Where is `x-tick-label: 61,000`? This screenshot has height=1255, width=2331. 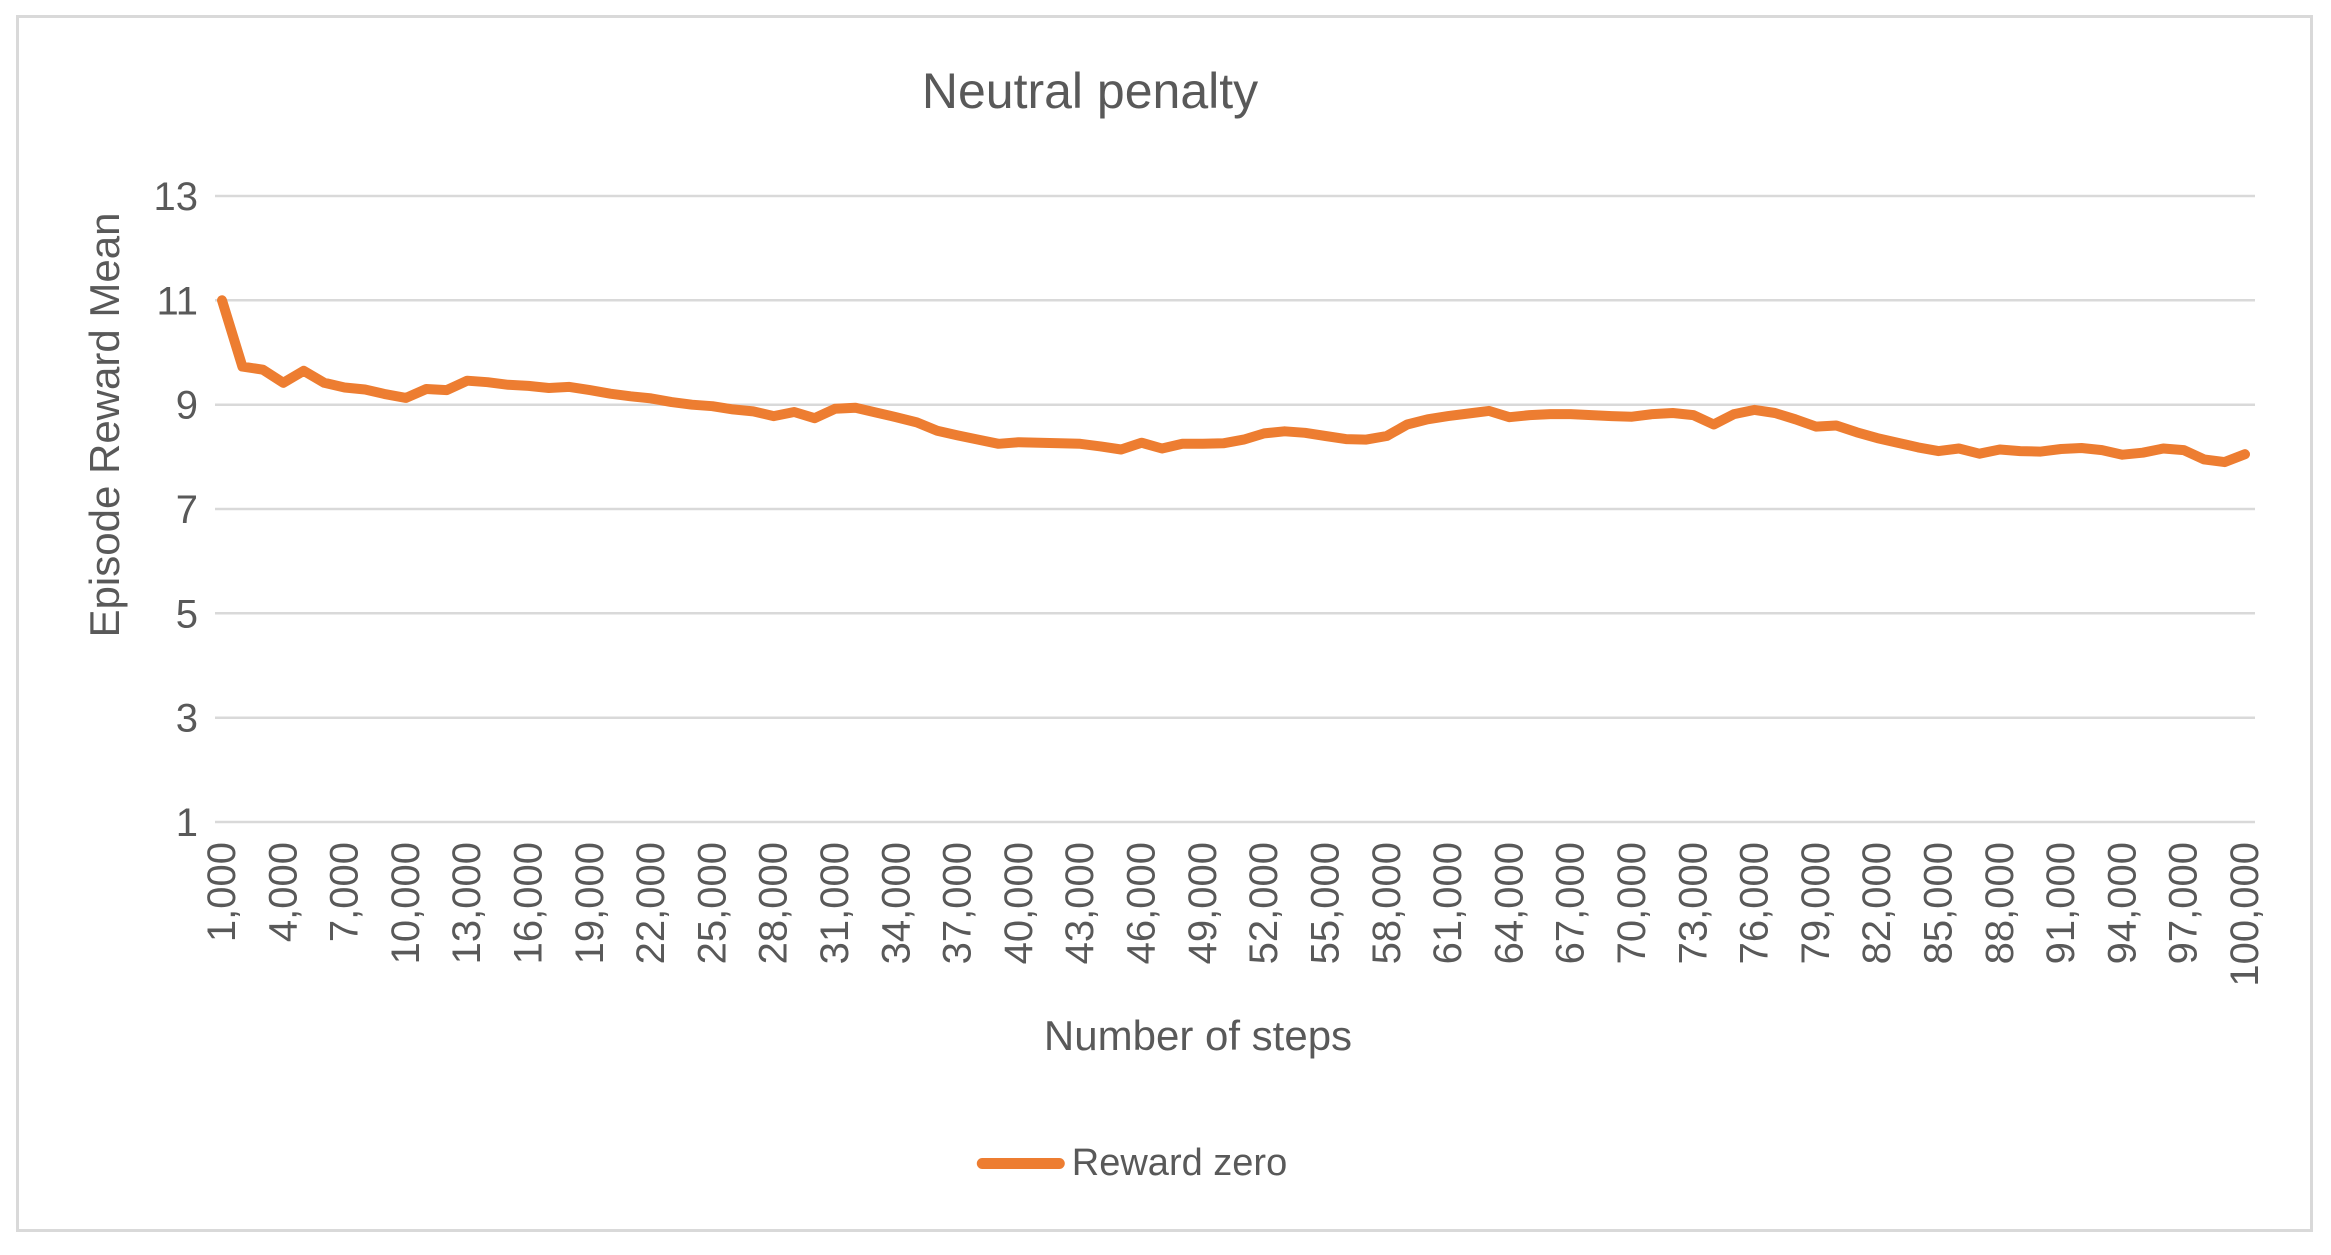
x-tick-label: 61,000 is located at coordinates (1448, 903).